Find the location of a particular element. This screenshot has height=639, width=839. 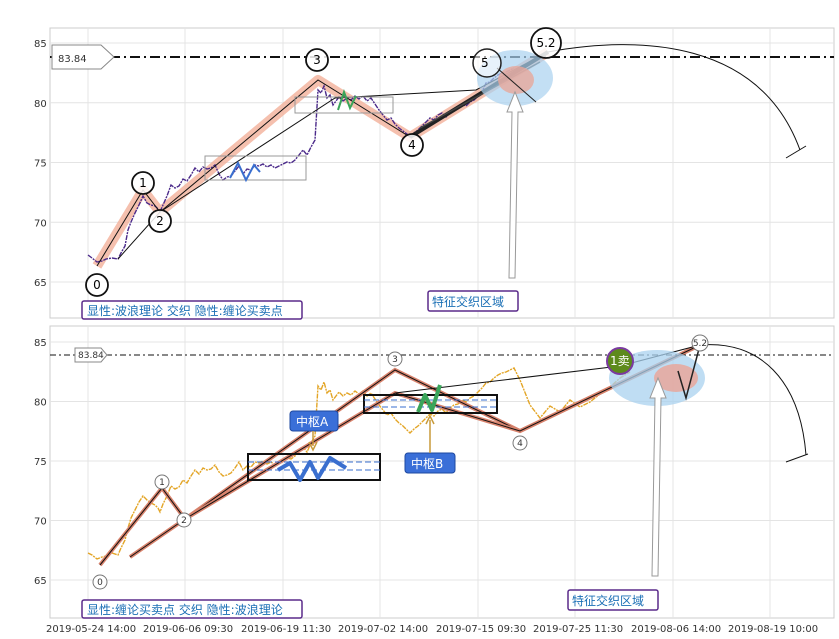

top-pivot-a is located at coordinates (255, 168).